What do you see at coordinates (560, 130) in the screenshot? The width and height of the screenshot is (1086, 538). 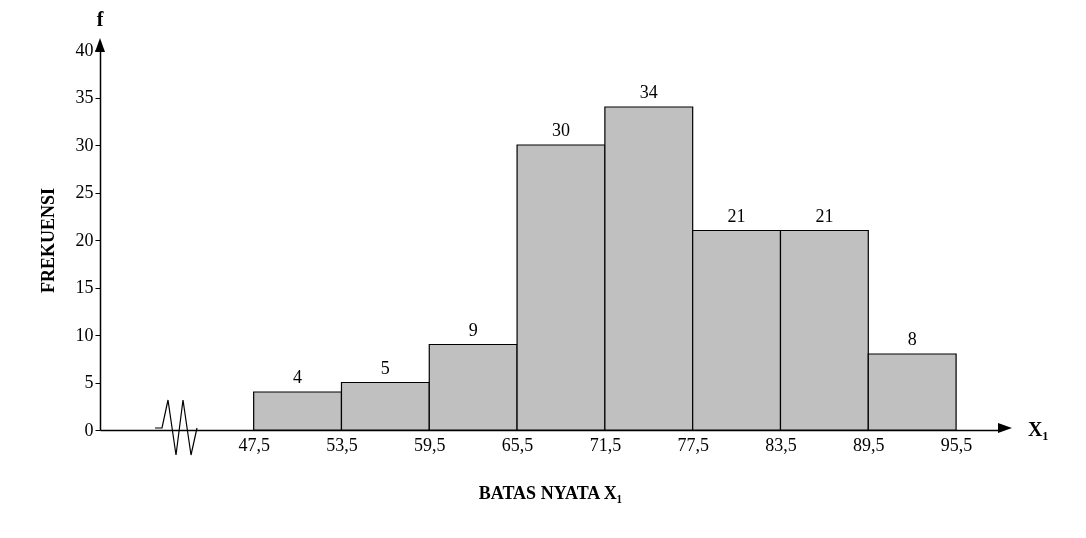 I see `data-label: 30` at bounding box center [560, 130].